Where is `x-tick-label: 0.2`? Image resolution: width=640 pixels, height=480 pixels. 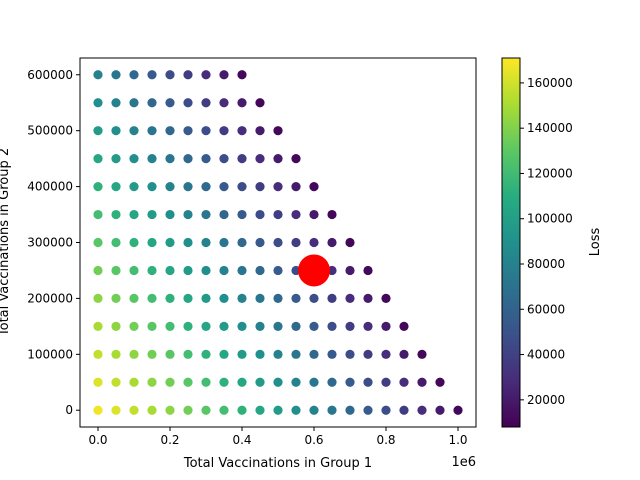
x-tick-label: 0.2 is located at coordinates (169, 440).